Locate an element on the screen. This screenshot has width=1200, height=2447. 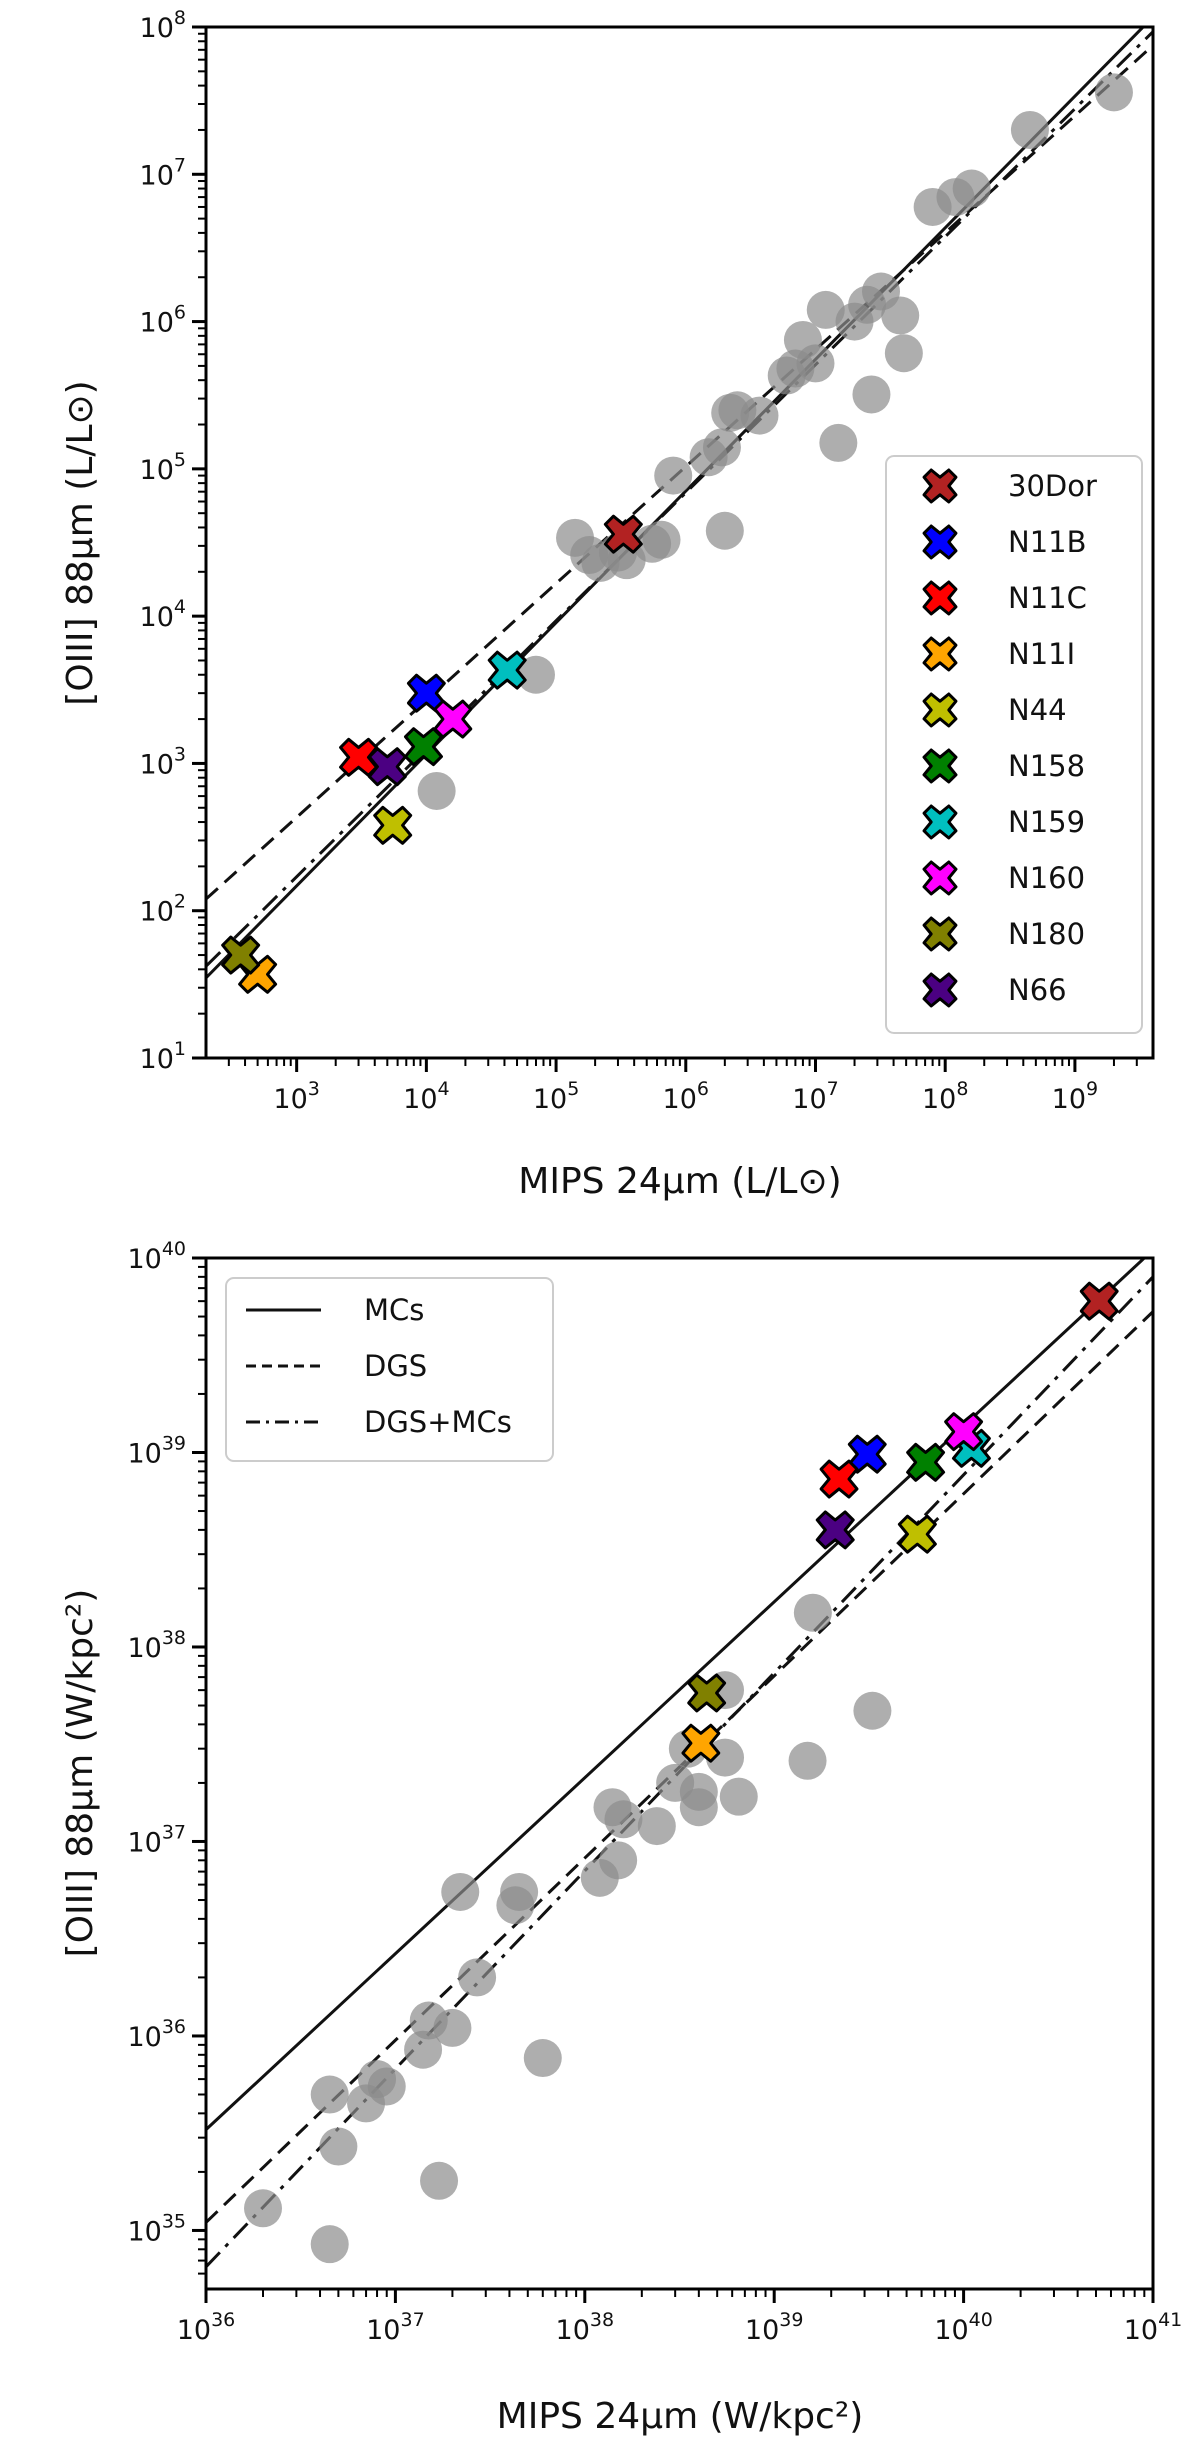
top-x-tick-label: 10⁵ is located at coordinates (556, 1096).